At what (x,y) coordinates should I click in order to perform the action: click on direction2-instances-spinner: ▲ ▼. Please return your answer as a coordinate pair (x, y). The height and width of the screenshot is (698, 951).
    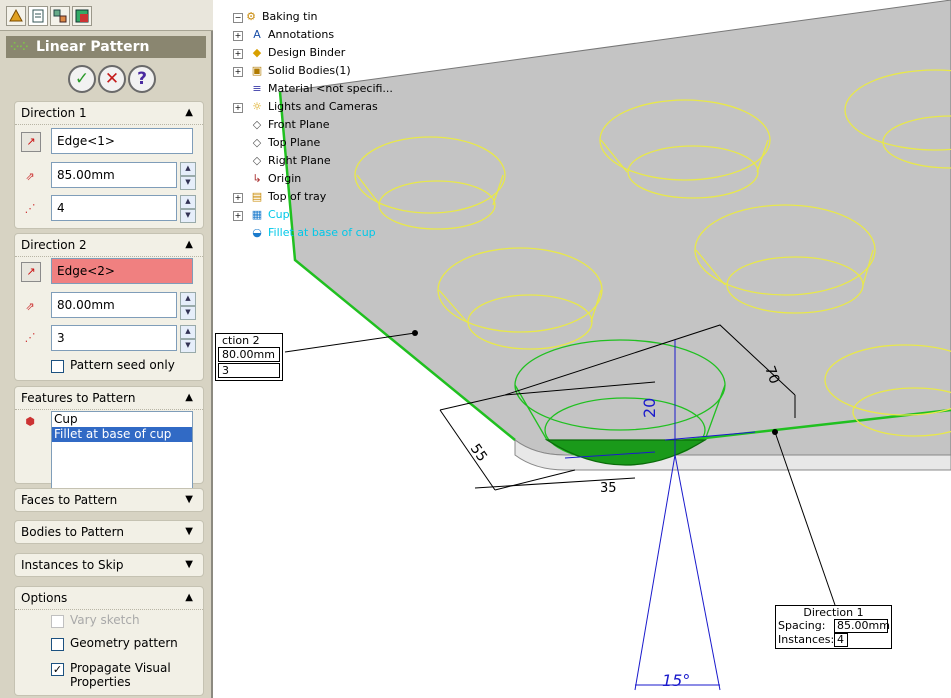
    Looking at the image, I should click on (188, 338).